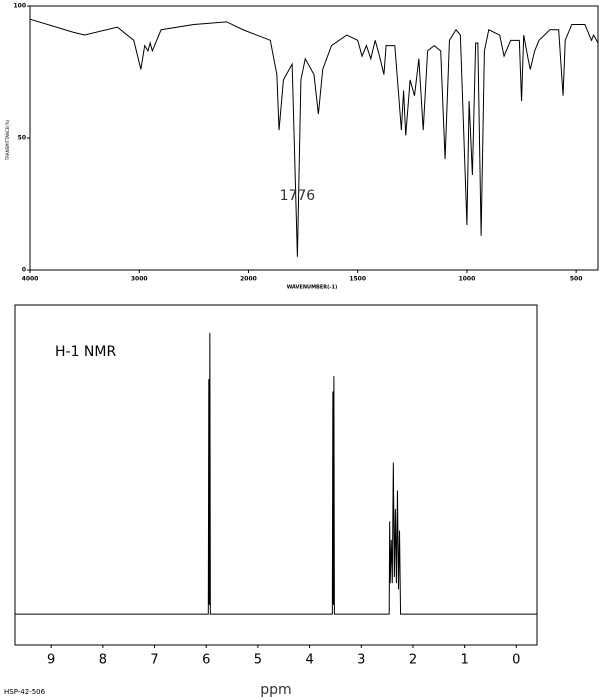 The width and height of the screenshot is (612, 700). What do you see at coordinates (7, 140) in the screenshot?
I see `y-axis-label: TRANSMITTANCE(%)` at bounding box center [7, 140].